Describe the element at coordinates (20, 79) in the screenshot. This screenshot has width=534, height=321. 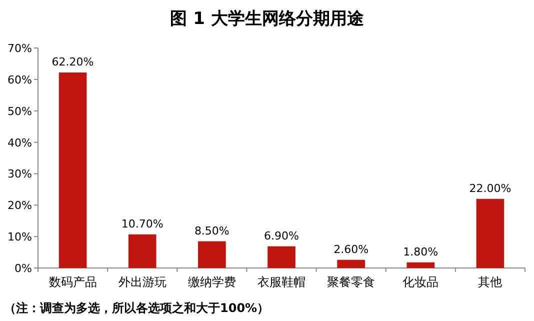
I see `y-tick-label: 60%` at that location.